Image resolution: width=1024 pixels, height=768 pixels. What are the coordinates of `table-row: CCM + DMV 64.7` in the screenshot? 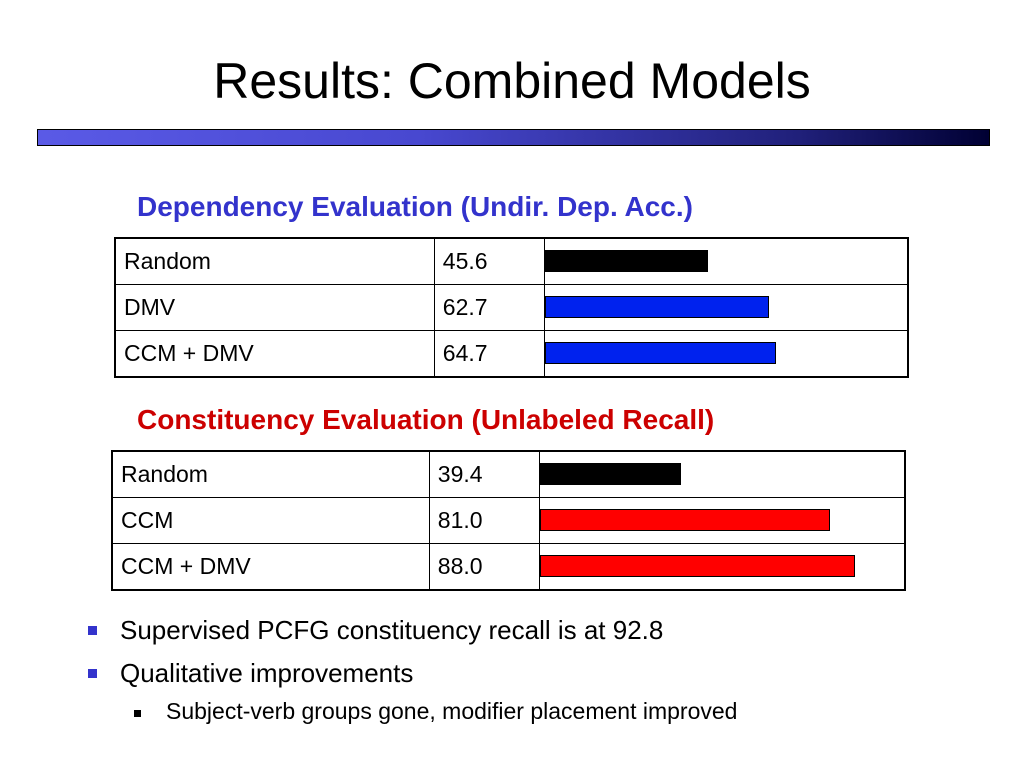 It's located at (511, 354).